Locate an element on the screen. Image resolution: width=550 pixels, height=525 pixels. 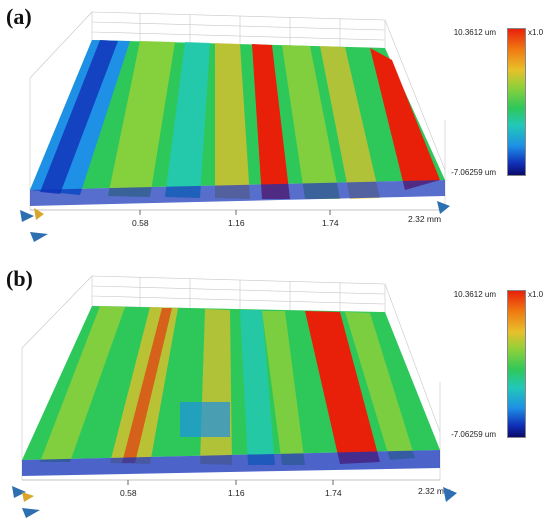
panel-label: (a) is located at coordinates (19, 16).